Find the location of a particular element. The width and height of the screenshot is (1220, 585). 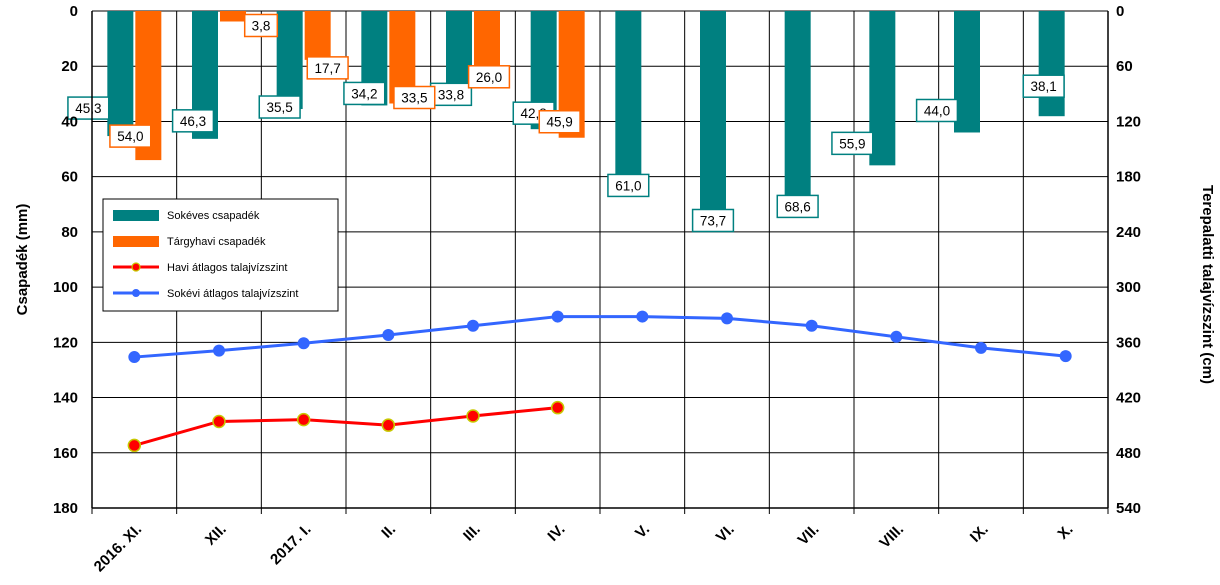

data-label-longterm-precip: 61,0 is located at coordinates (628, 185).